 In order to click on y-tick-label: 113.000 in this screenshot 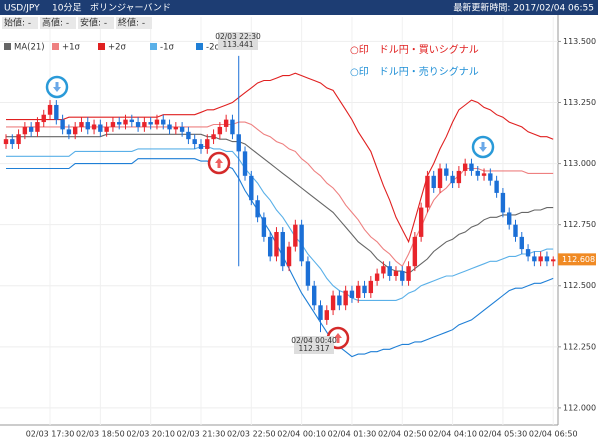, I will do `click(579, 163)`.